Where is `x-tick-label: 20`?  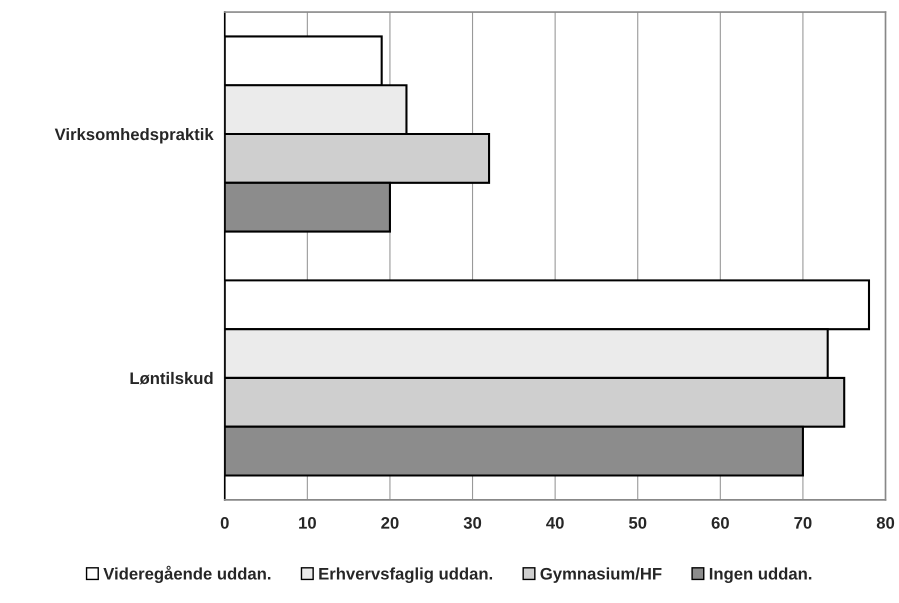
x-tick-label: 20 is located at coordinates (390, 522).